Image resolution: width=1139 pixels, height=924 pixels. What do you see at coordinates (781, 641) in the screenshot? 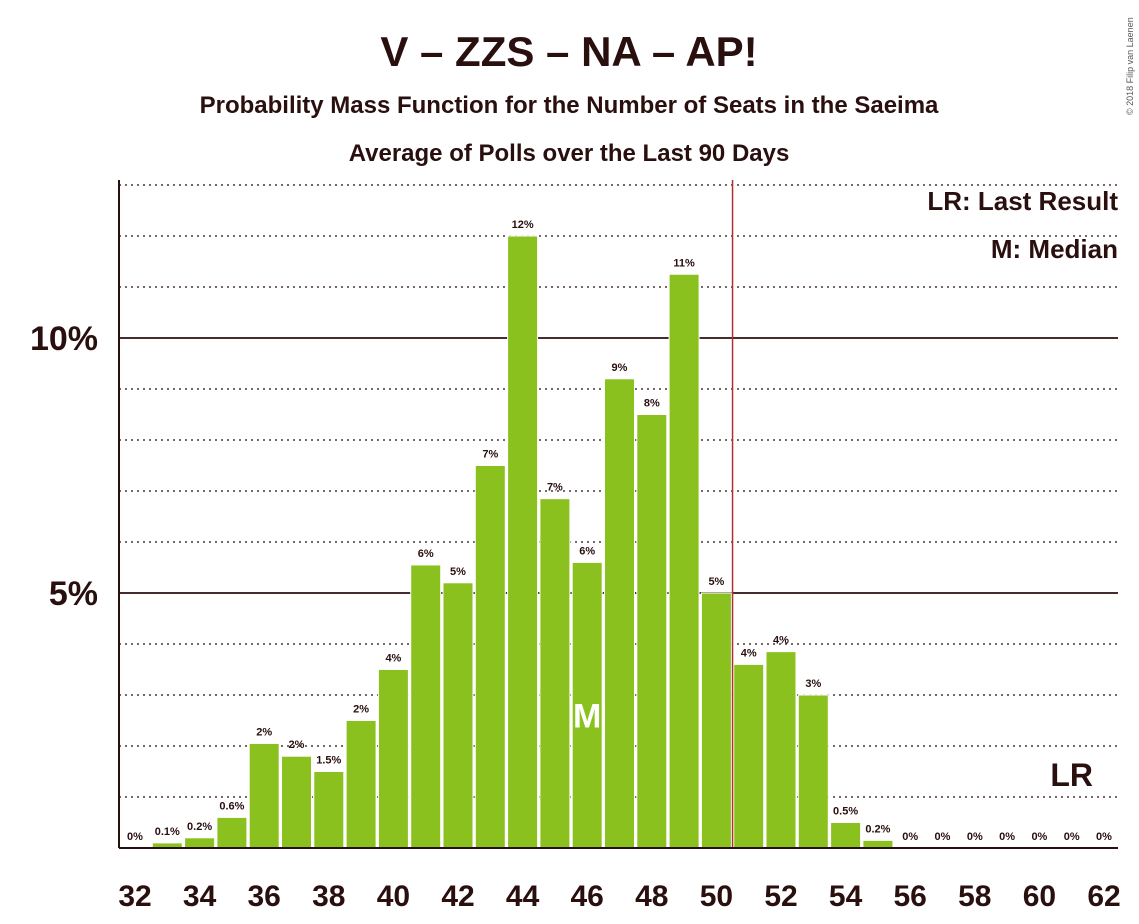
I see `data-label-52: 4%` at bounding box center [781, 641].